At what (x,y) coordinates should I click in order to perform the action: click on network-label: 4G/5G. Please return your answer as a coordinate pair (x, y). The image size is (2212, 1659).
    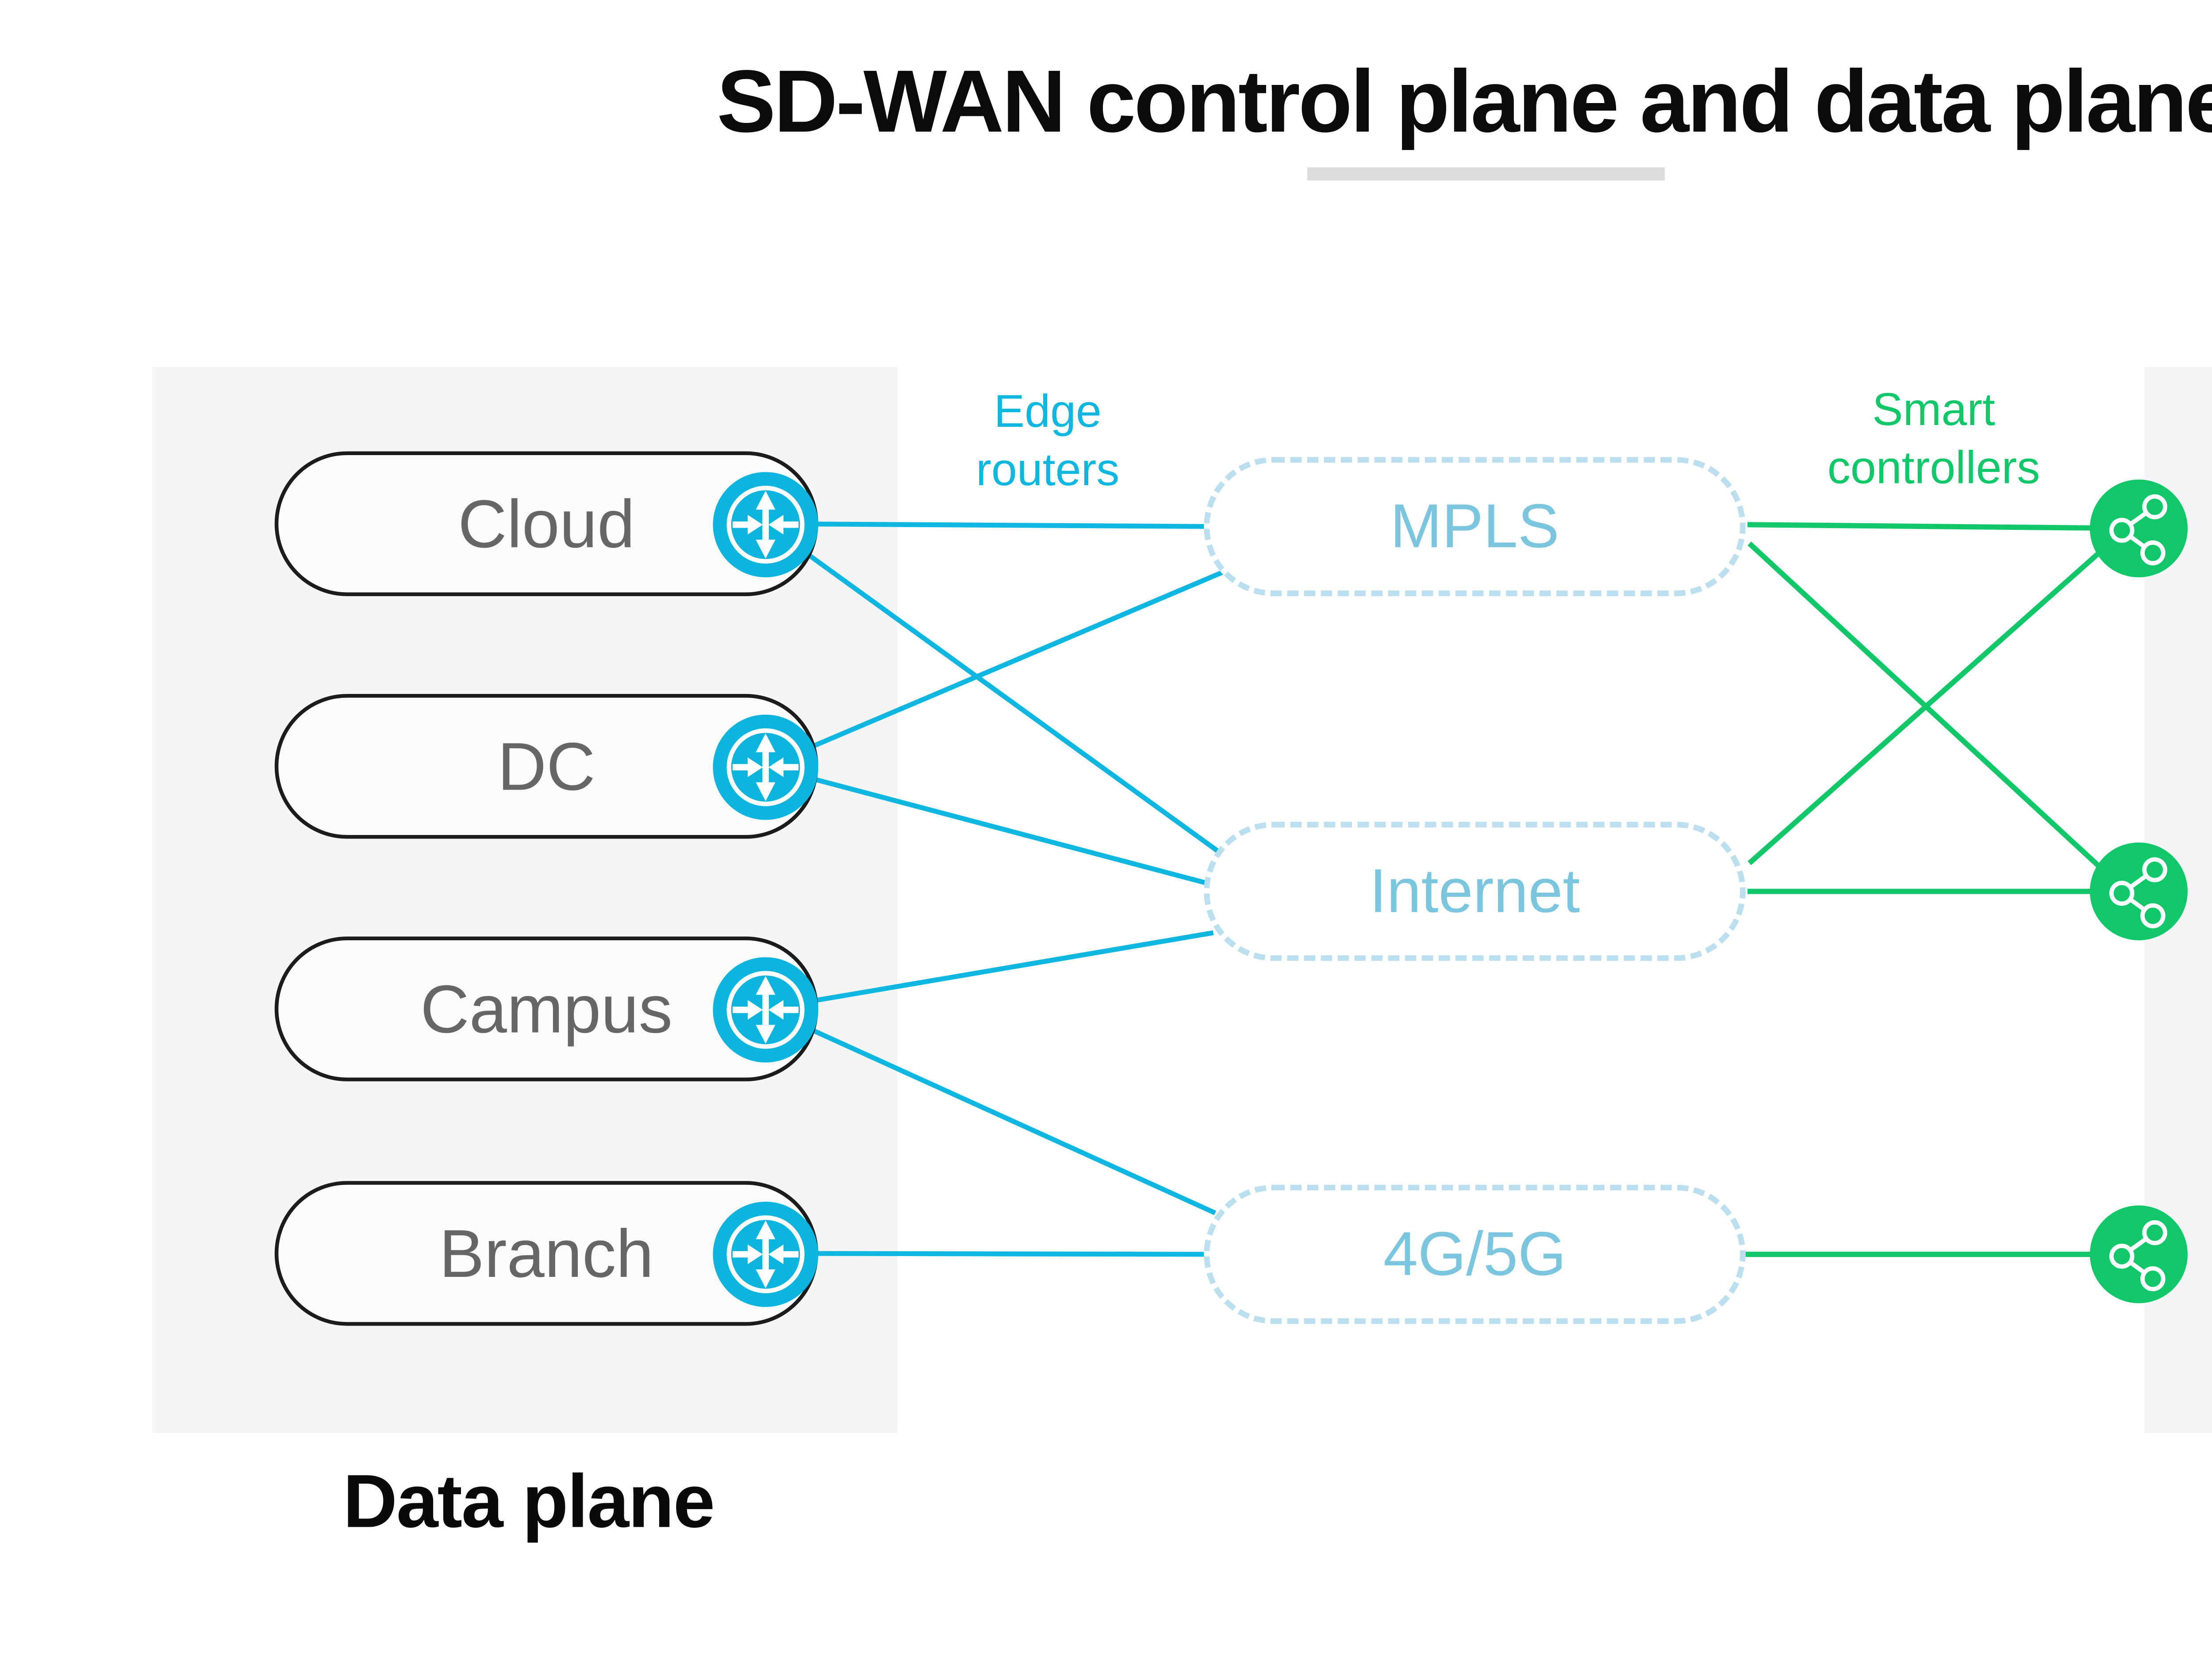
    Looking at the image, I should click on (1475, 1253).